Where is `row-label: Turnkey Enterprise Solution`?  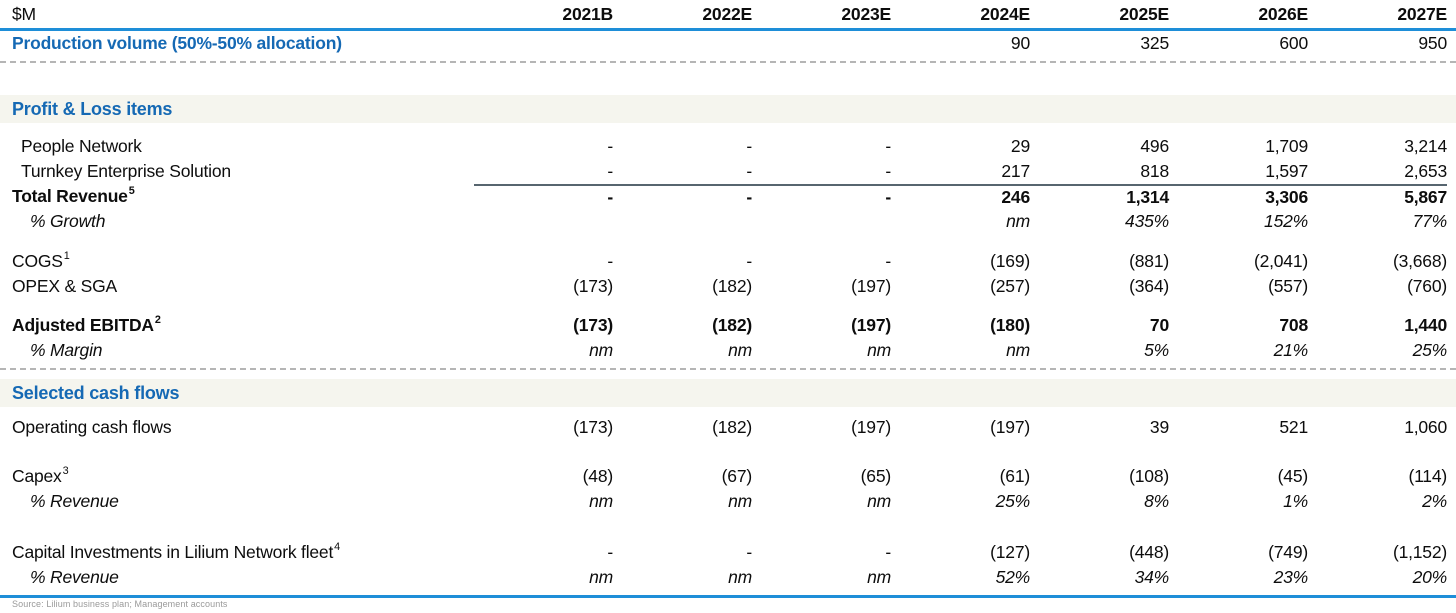
row-label: Turnkey Enterprise Solution is located at coordinates (126, 171).